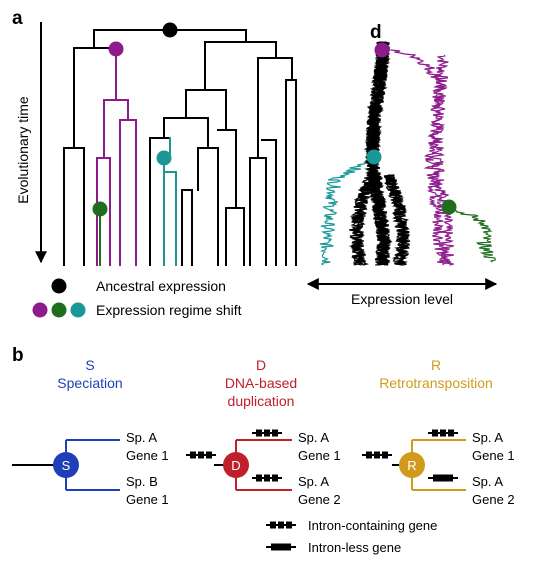 The image size is (548, 564). What do you see at coordinates (89, 383) in the screenshot?
I see `mode-s-name: Speciation` at bounding box center [89, 383].